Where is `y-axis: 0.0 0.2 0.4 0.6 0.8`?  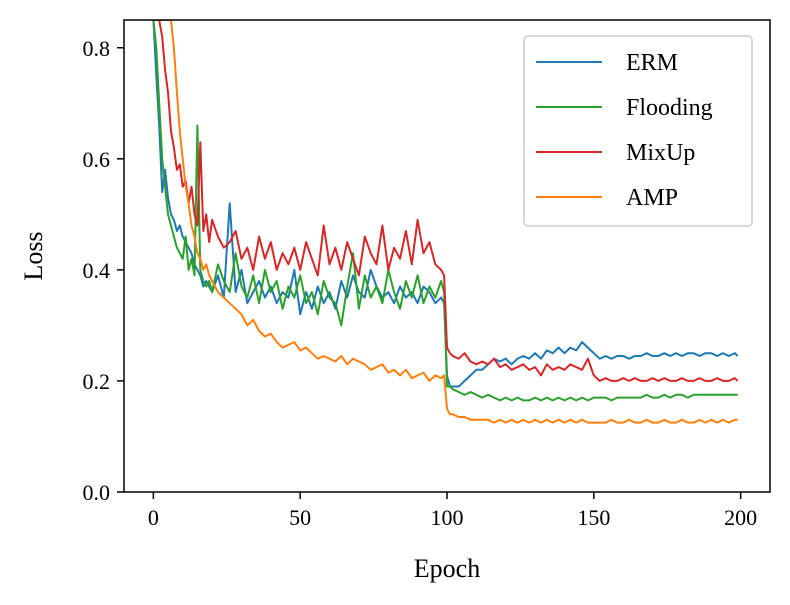 y-axis: 0.0 0.2 0.4 0.6 0.8 is located at coordinates (103, 270).